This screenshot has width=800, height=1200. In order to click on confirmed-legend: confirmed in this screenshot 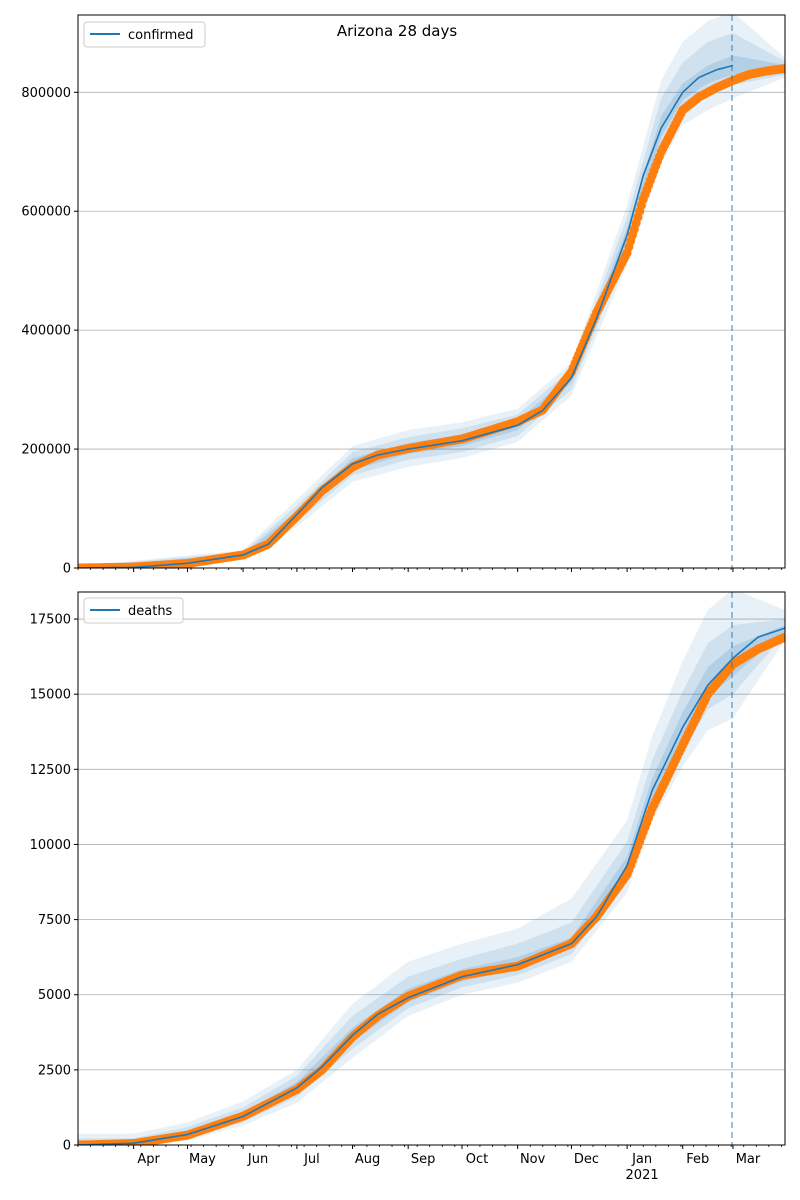, I will do `click(144, 34)`.